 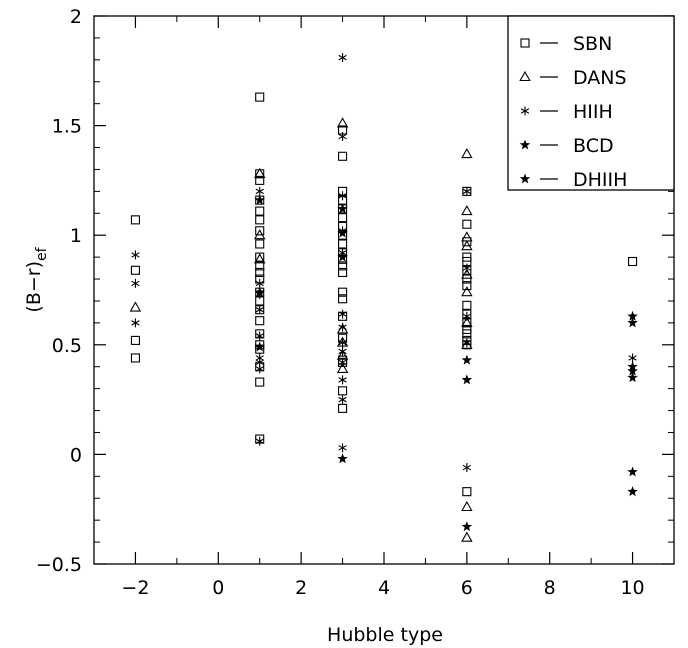 I want to click on y-tick-label: 0.5, so click(x=67, y=346).